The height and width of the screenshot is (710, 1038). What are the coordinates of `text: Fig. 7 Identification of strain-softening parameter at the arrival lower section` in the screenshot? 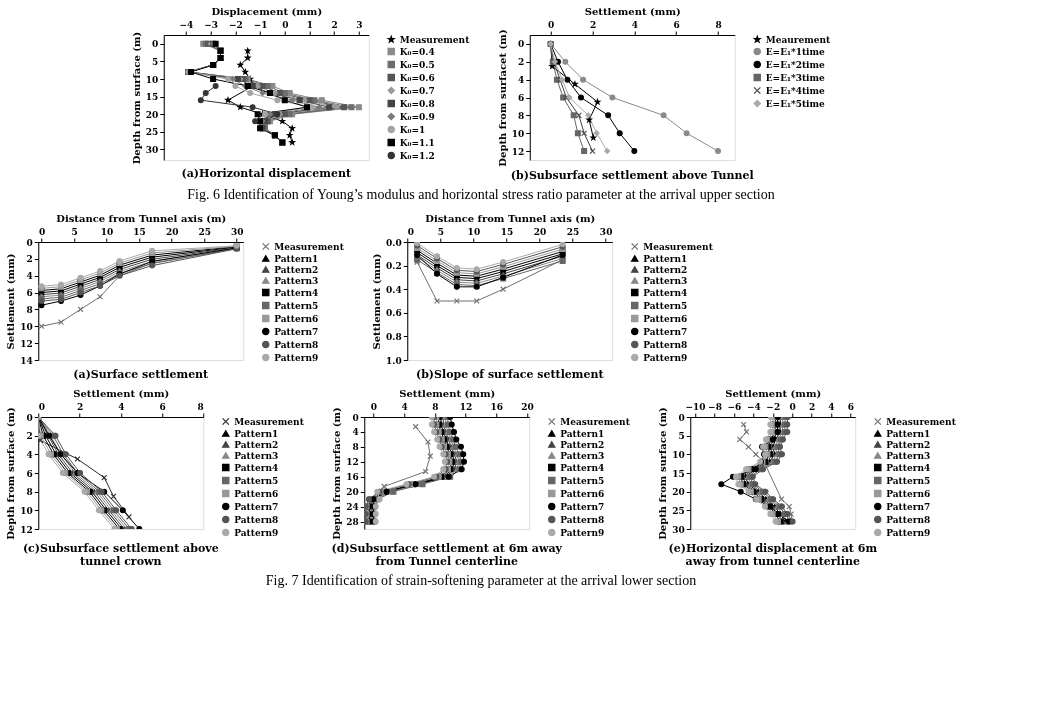 It's located at (481, 580).